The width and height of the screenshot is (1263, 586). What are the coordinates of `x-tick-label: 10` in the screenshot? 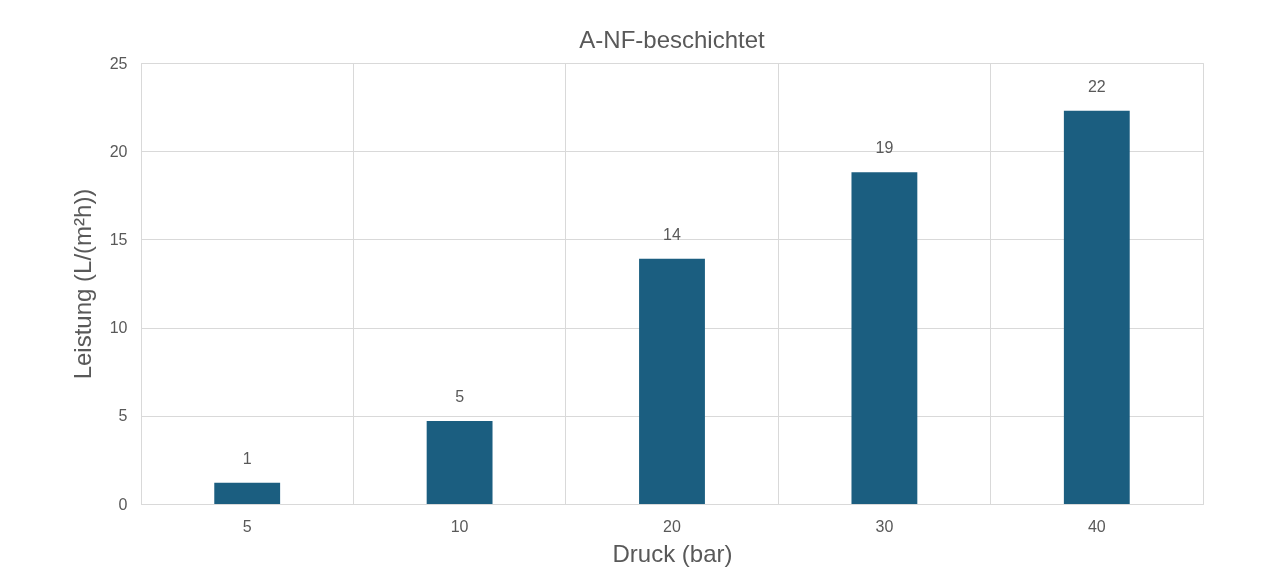 It's located at (459, 526).